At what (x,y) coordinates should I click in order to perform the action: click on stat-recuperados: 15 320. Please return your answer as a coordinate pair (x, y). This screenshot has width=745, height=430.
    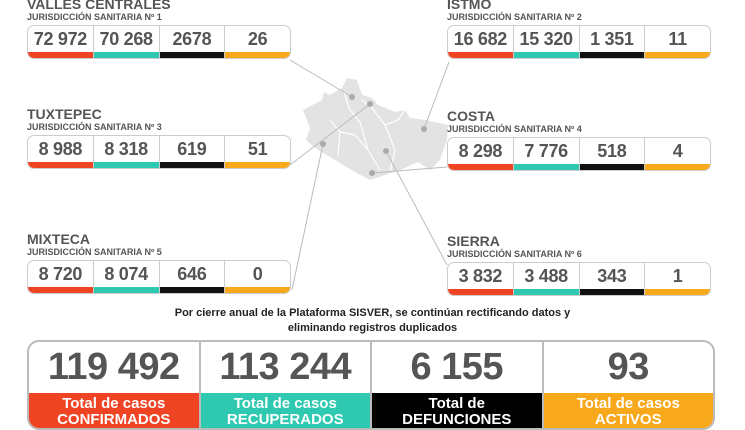
    Looking at the image, I should click on (546, 42).